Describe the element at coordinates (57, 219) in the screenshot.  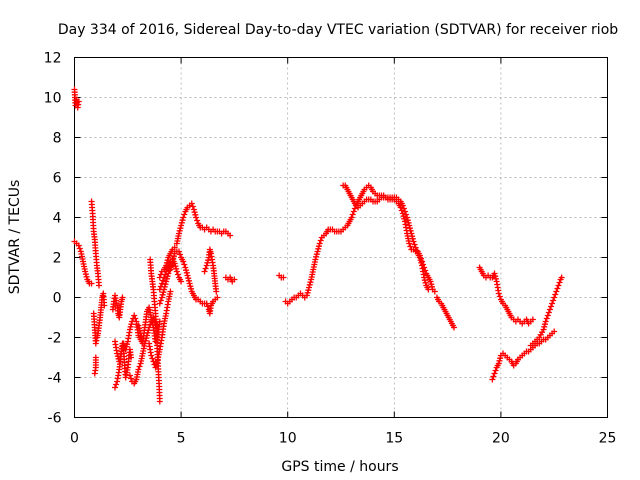
I see `y-tick-label: 4` at that location.